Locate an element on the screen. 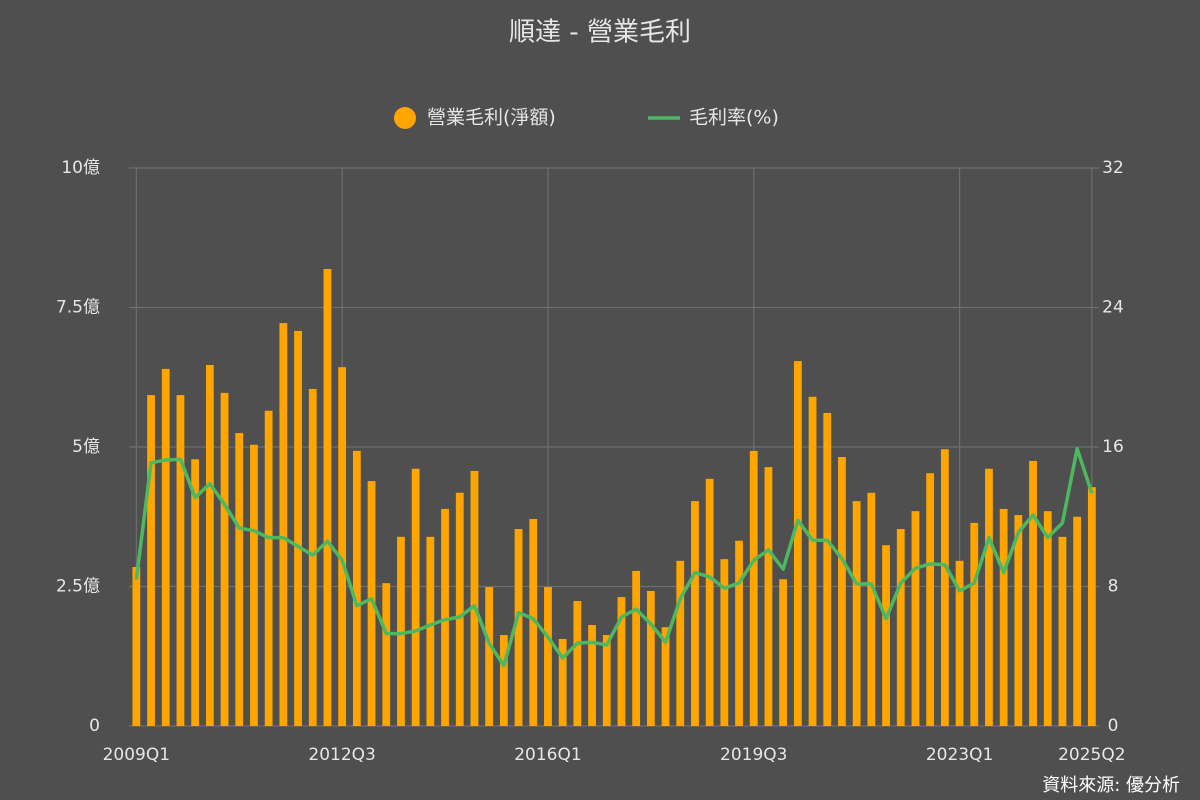 The width and height of the screenshot is (1200, 800). y2-tick-label: 32 is located at coordinates (1113, 168).